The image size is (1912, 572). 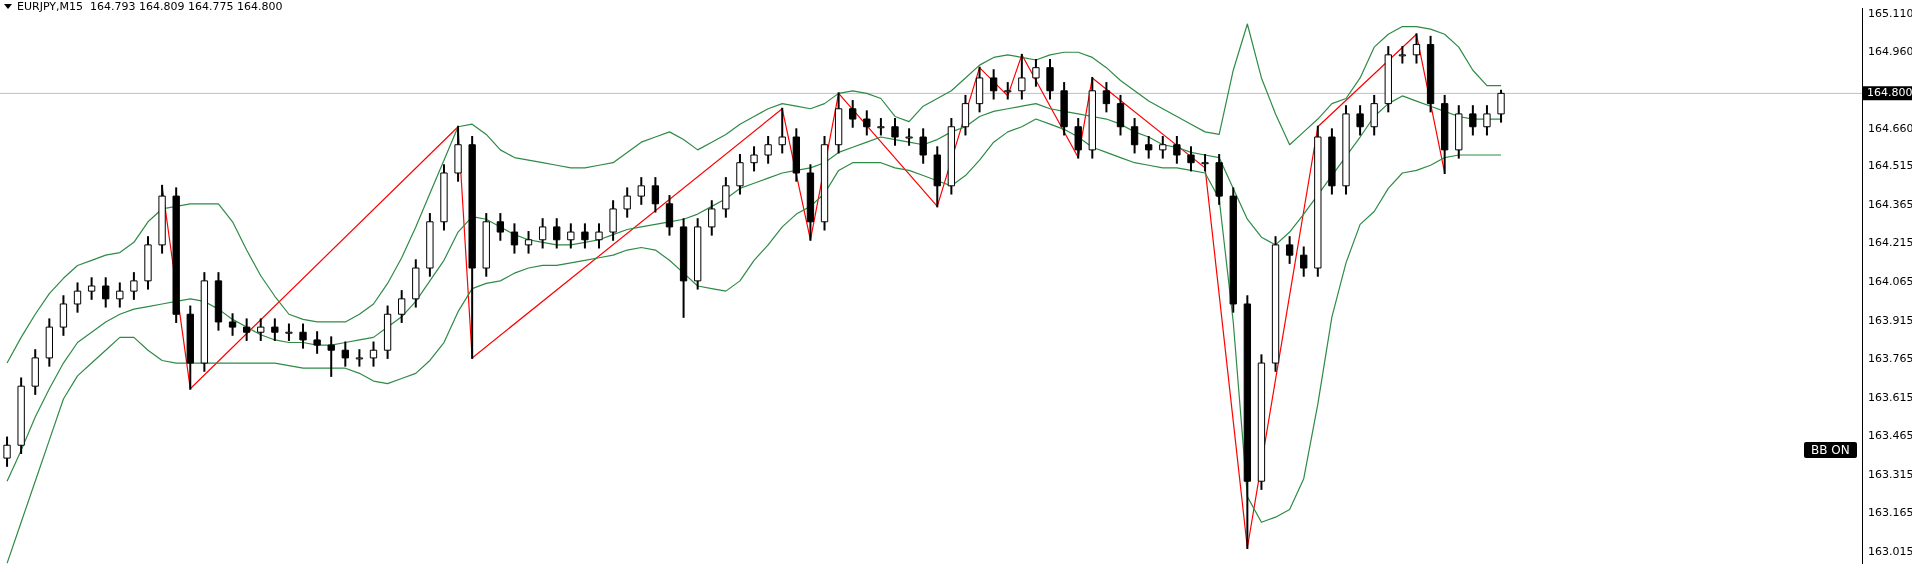 I want to click on y-tick-label: 163.615, so click(x=1890, y=397).